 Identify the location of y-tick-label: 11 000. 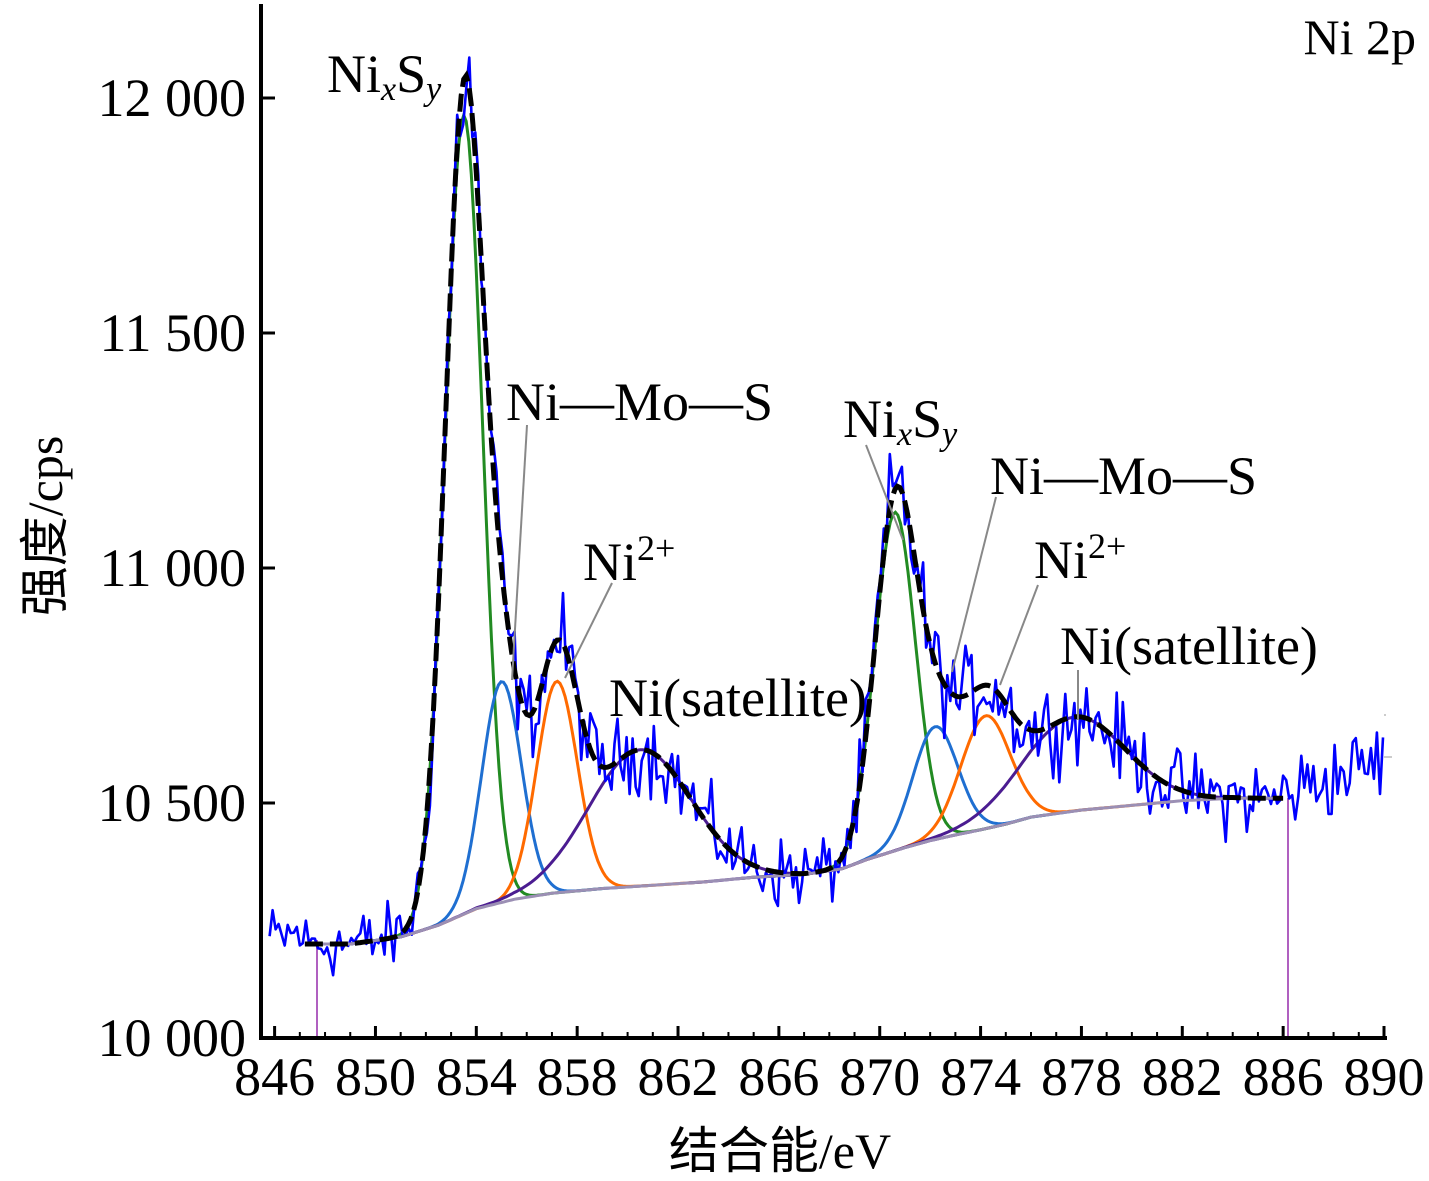
(173, 568).